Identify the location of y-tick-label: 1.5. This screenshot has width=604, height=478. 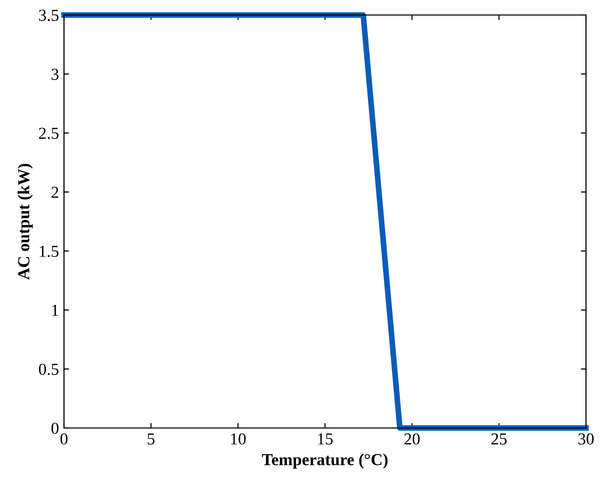
(49, 252).